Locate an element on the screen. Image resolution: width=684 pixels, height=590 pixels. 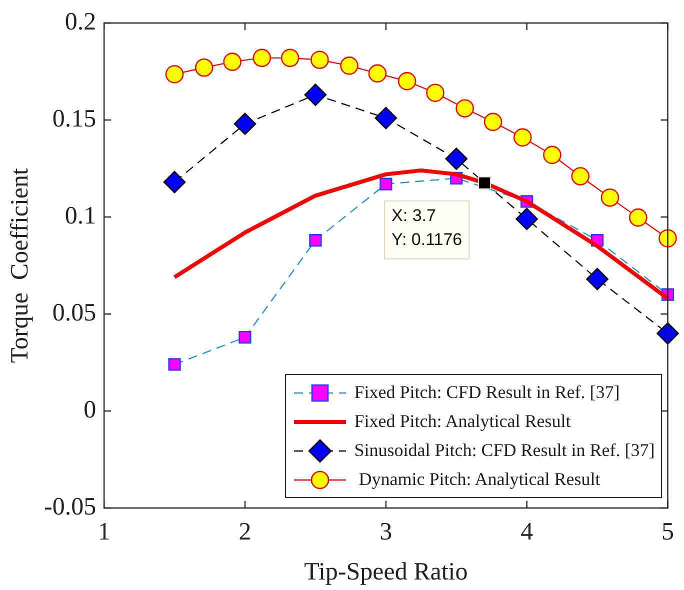
x-tick-label: 5 is located at coordinates (668, 532).